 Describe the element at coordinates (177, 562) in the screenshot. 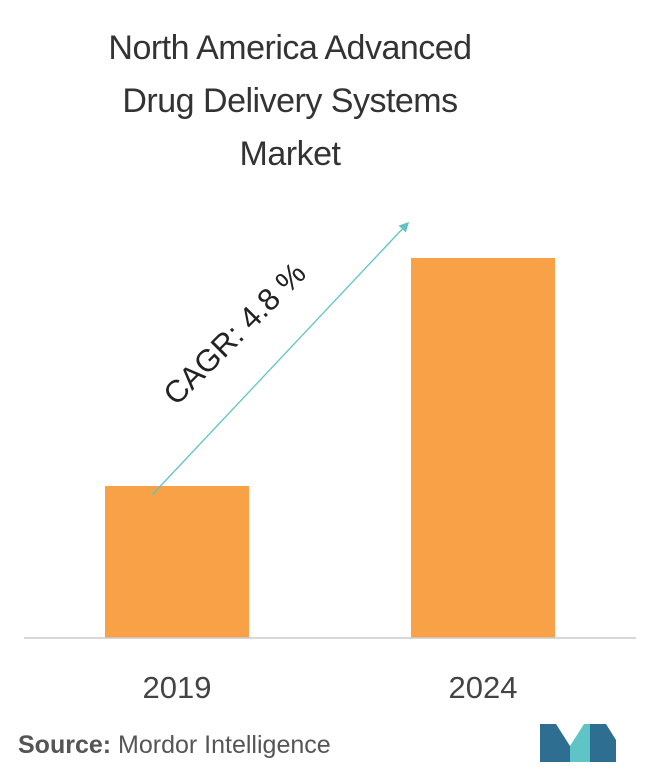

I see `bar-2019` at that location.